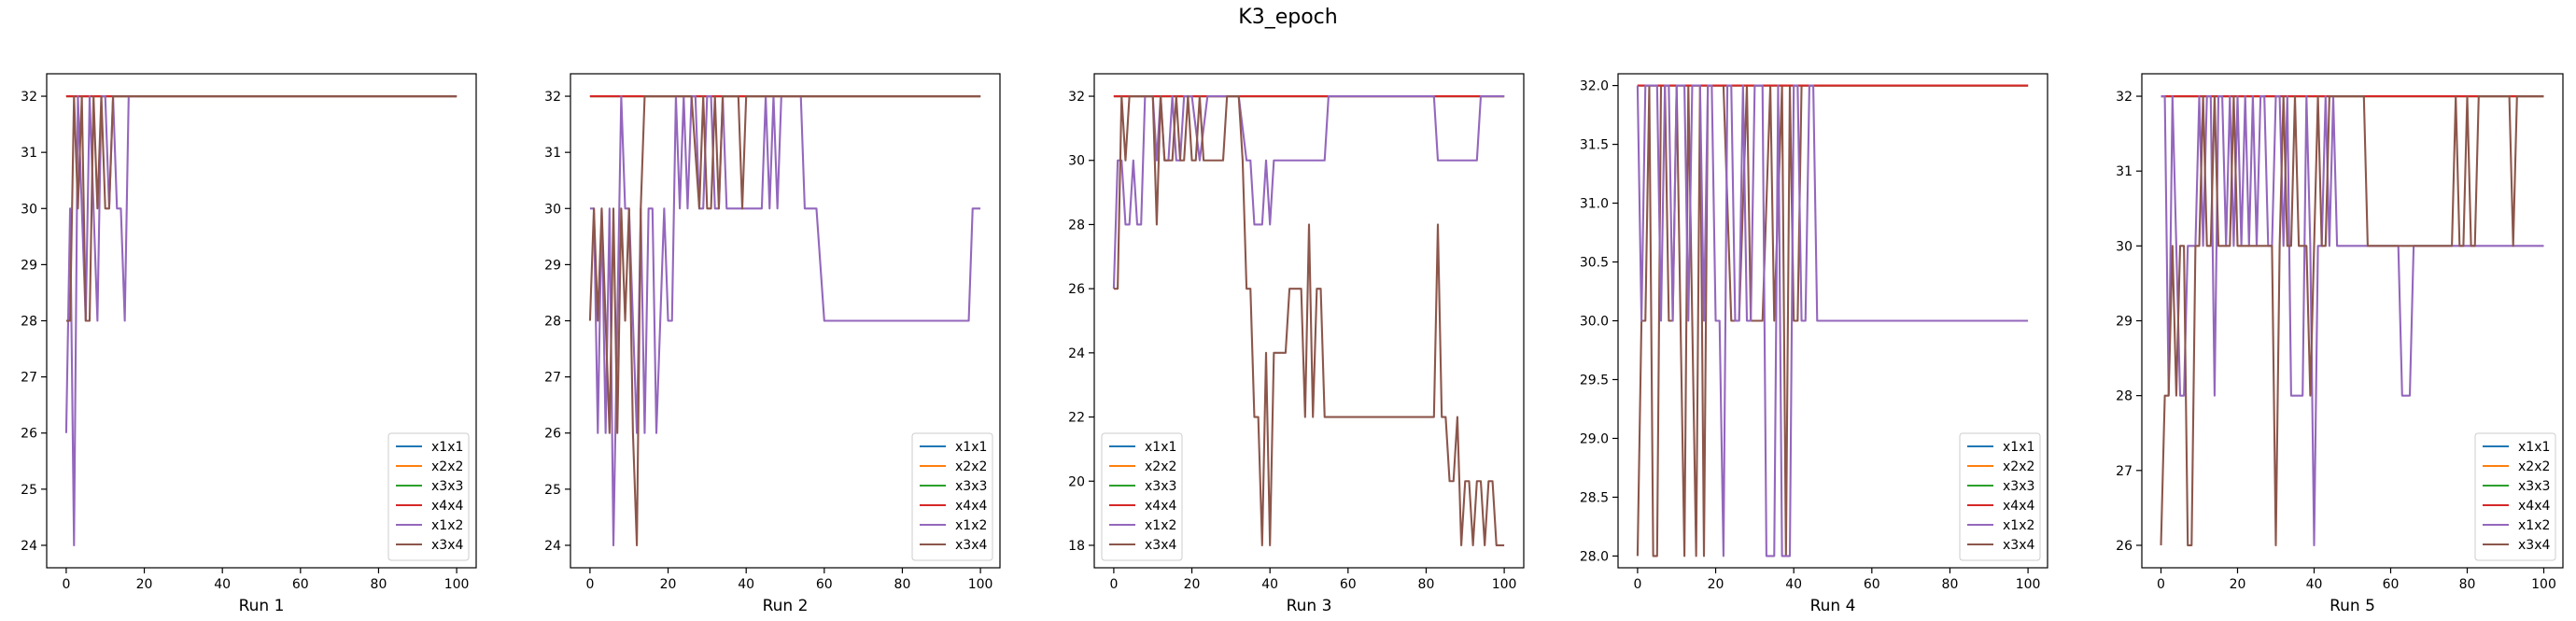 Image resolution: width=2576 pixels, height=621 pixels. Describe the element at coordinates (1595, 87) in the screenshot. I see `y-tick-label: 32.0` at that location.